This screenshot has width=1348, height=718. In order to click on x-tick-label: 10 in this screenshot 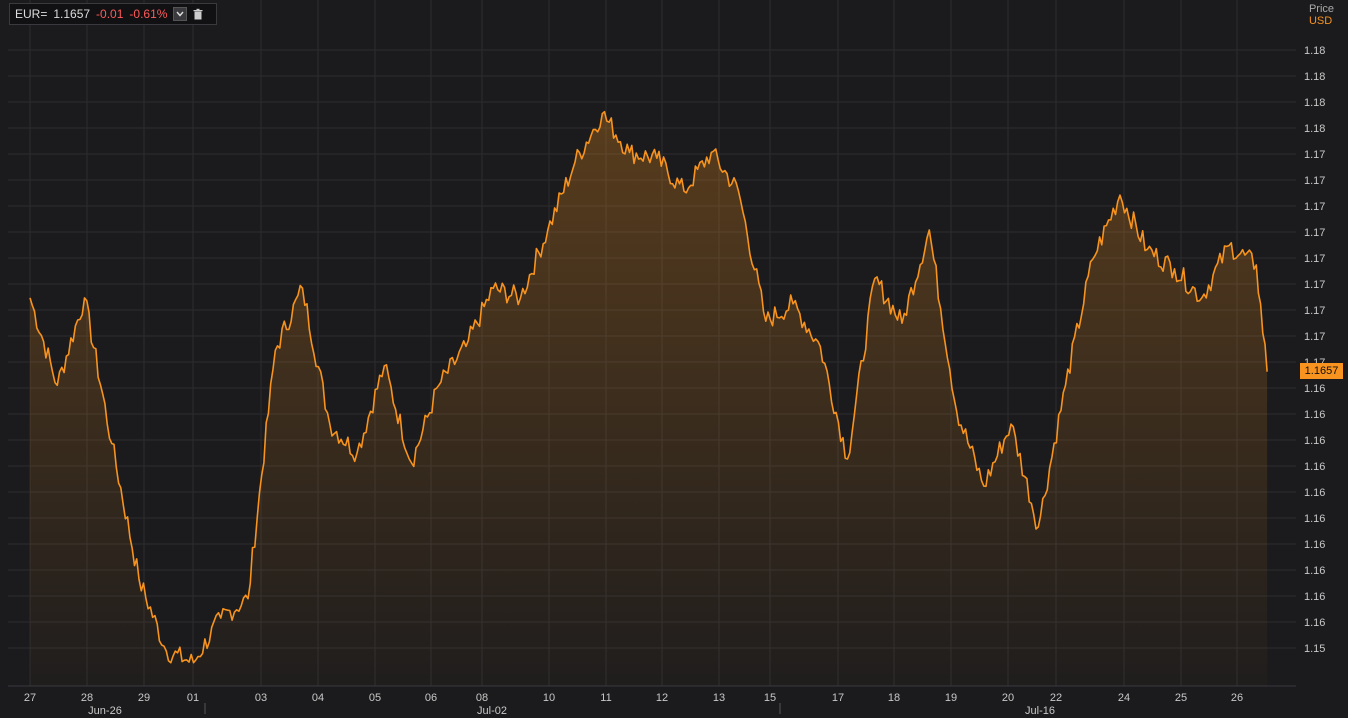, I will do `click(549, 698)`.